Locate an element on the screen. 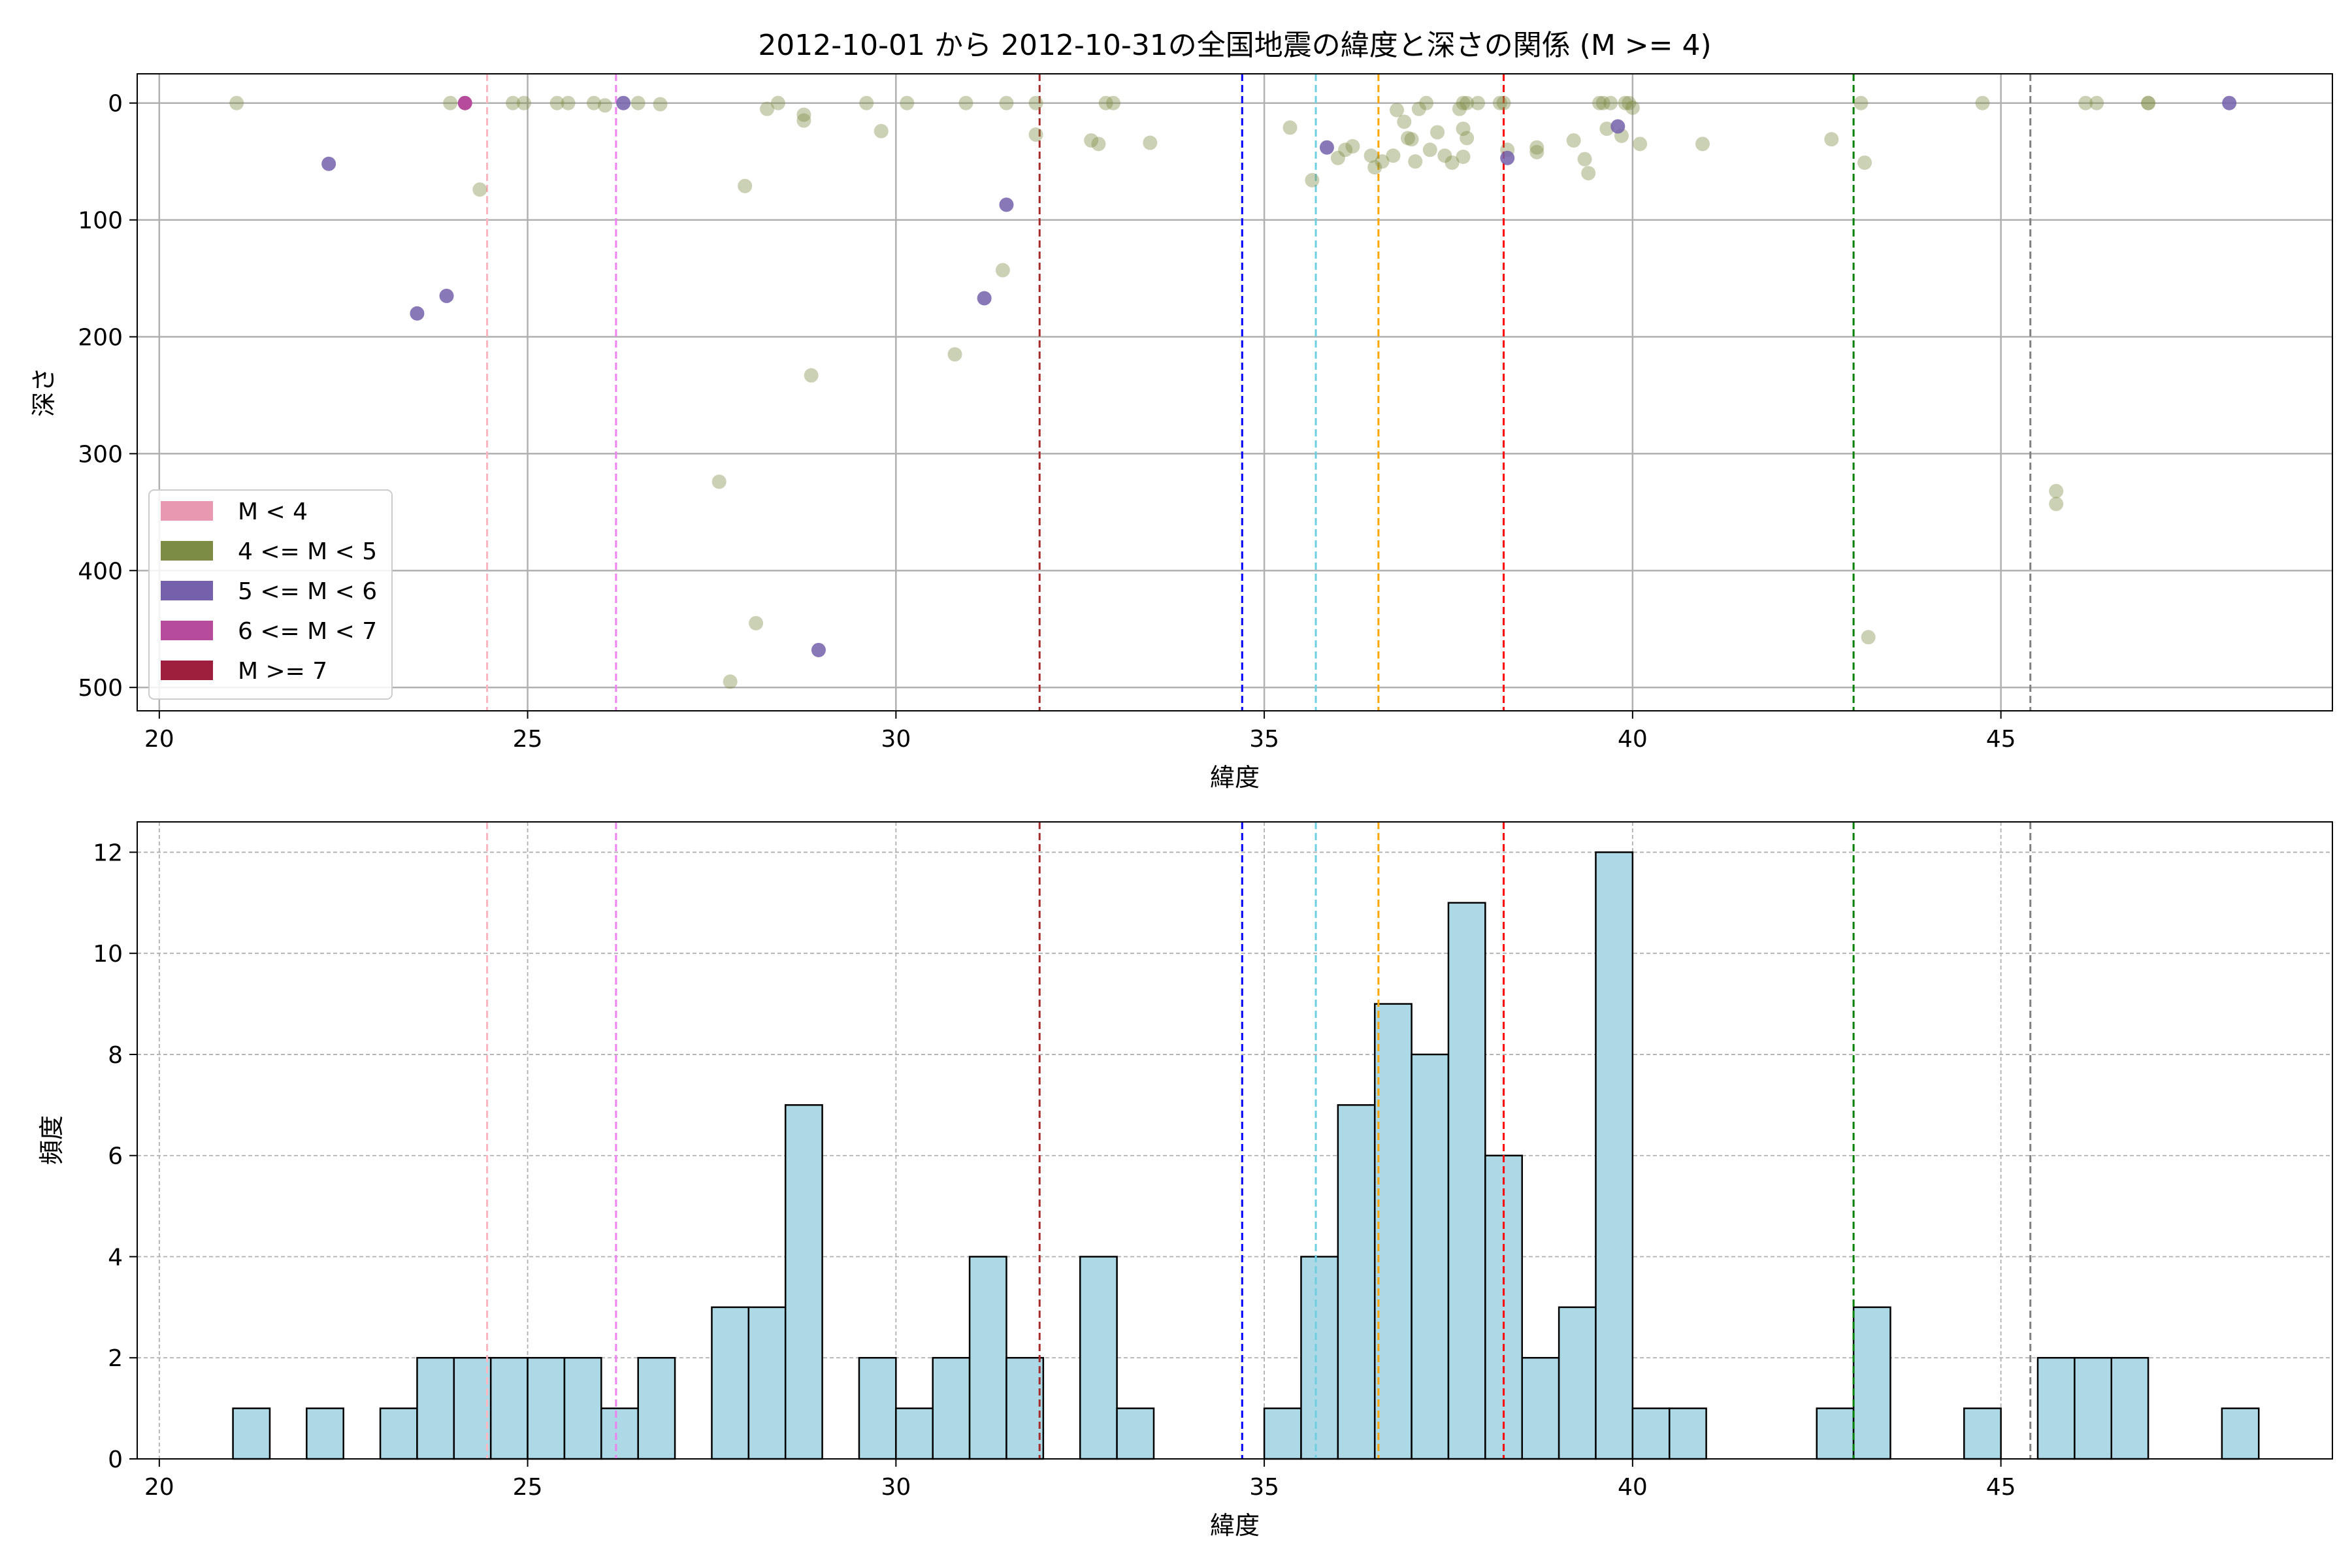 This screenshot has width=2352, height=1568. scatter-x-tick-label: 35 is located at coordinates (1264, 739).